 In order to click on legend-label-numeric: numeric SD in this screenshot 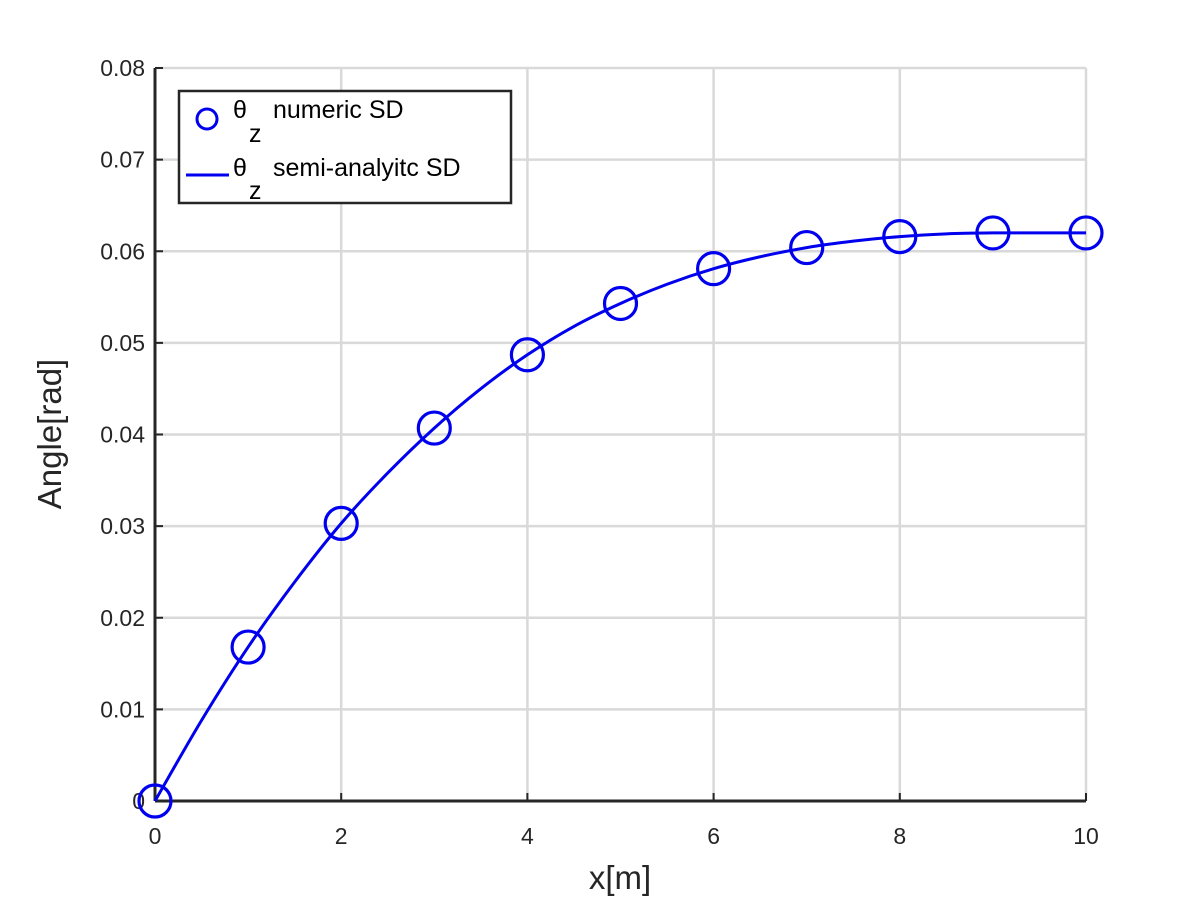, I will do `click(338, 110)`.